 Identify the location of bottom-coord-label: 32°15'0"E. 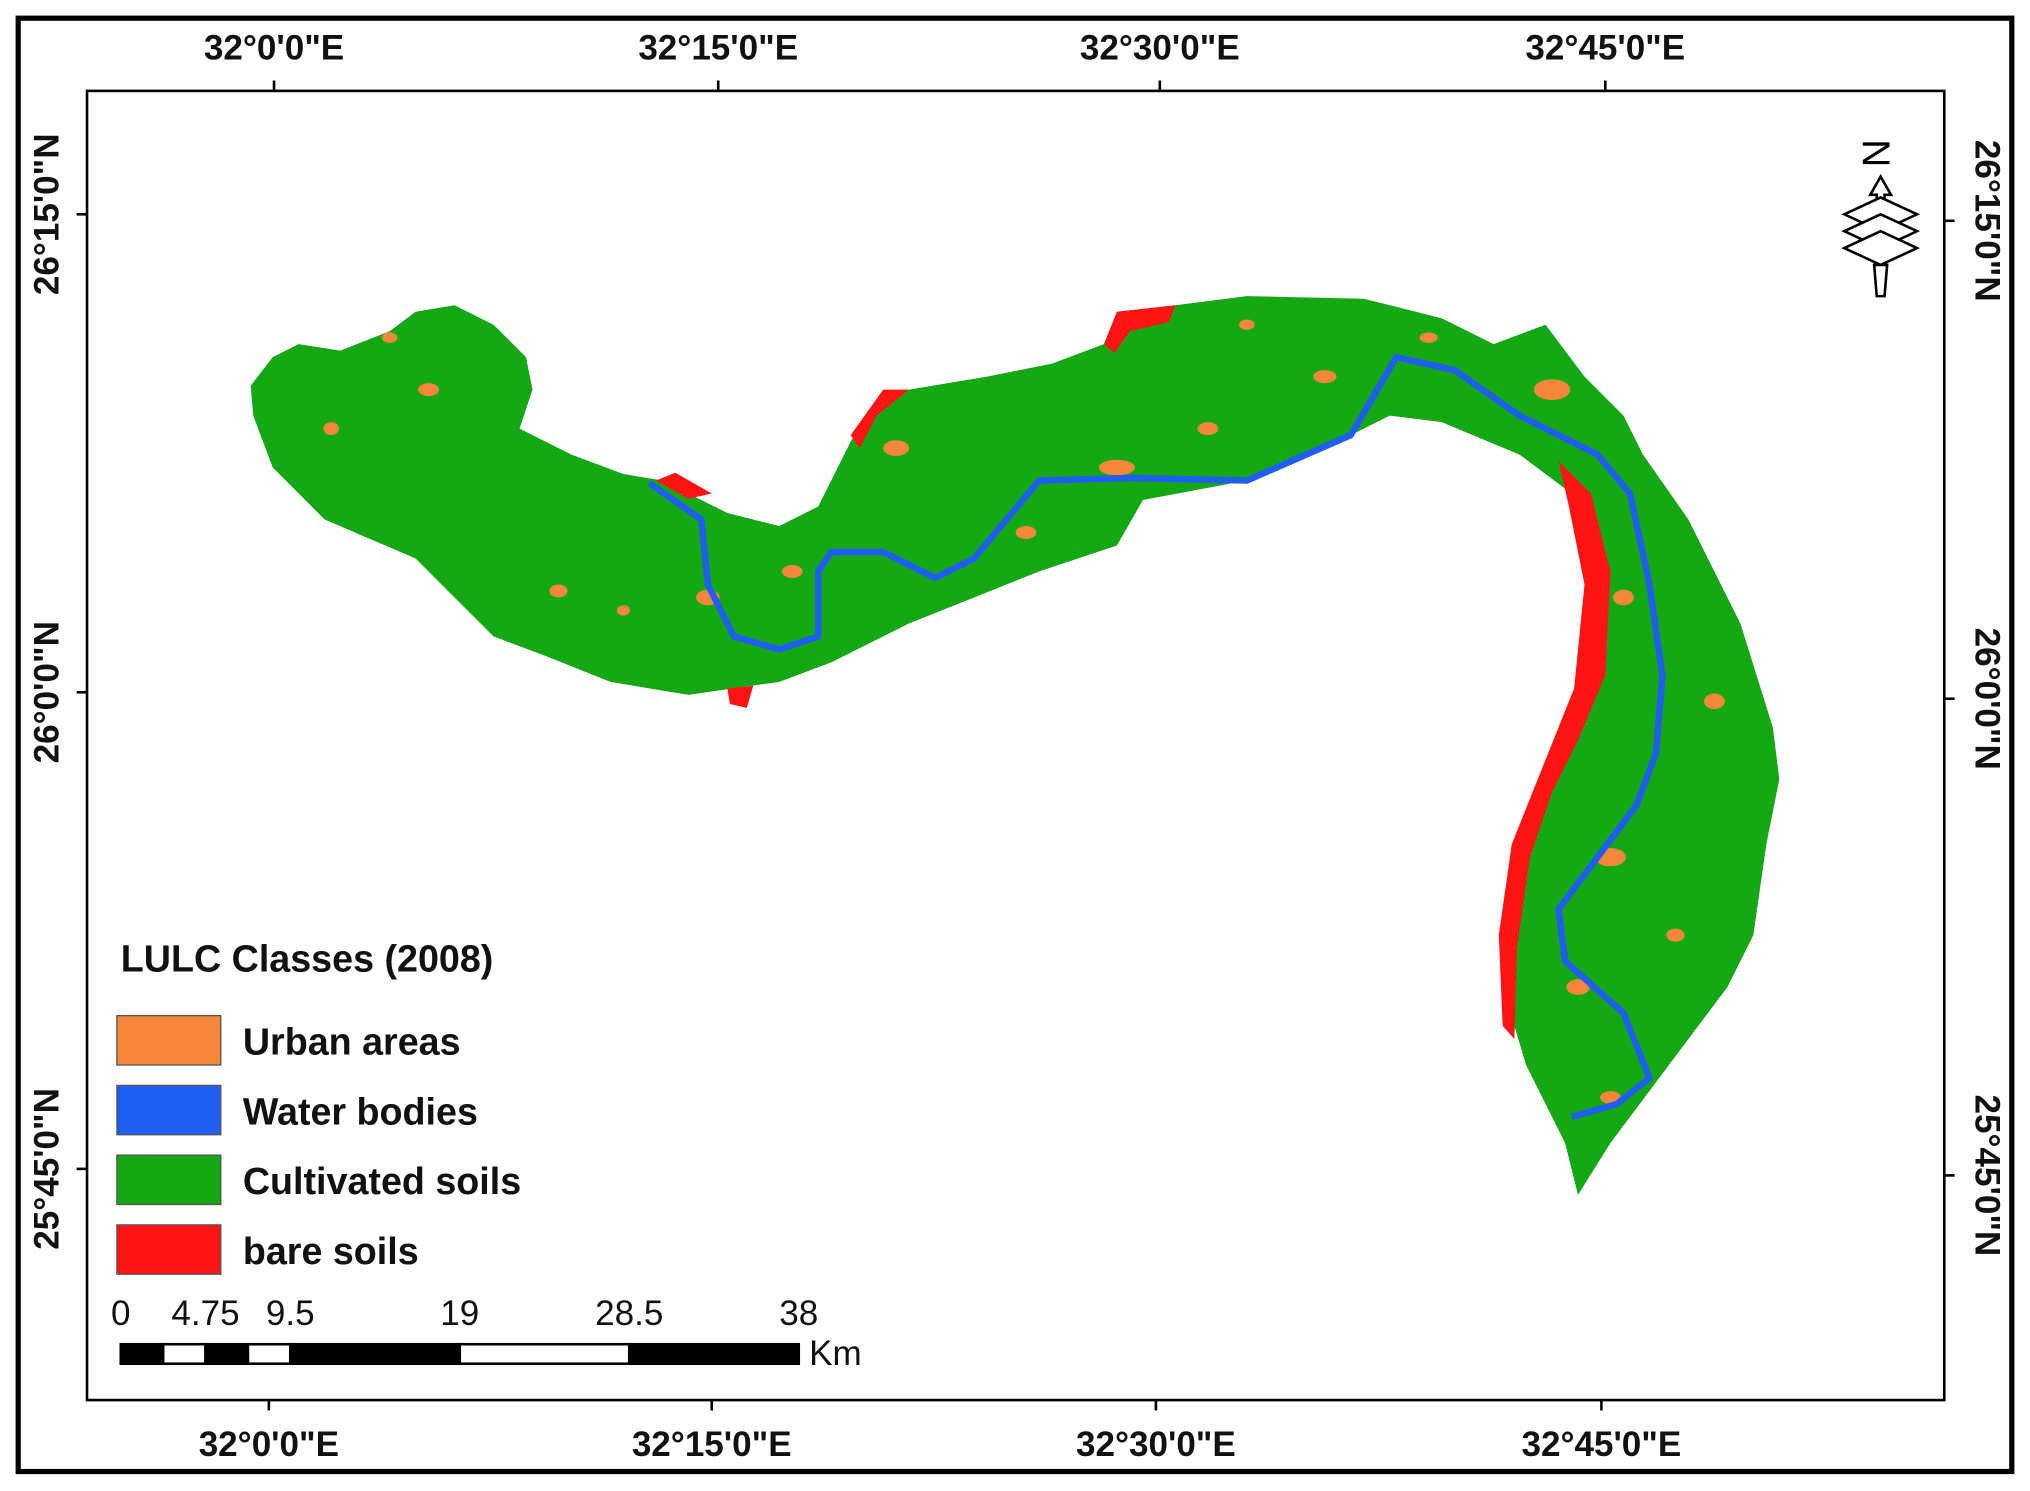
(712, 1444).